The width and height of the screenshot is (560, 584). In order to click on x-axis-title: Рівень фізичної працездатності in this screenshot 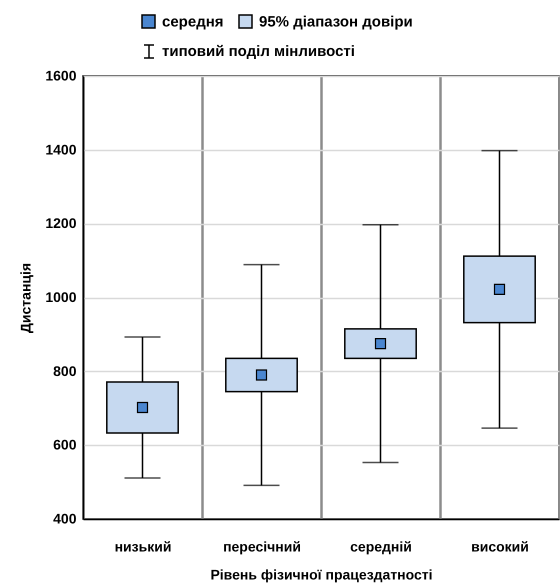, I will do `click(321, 574)`.